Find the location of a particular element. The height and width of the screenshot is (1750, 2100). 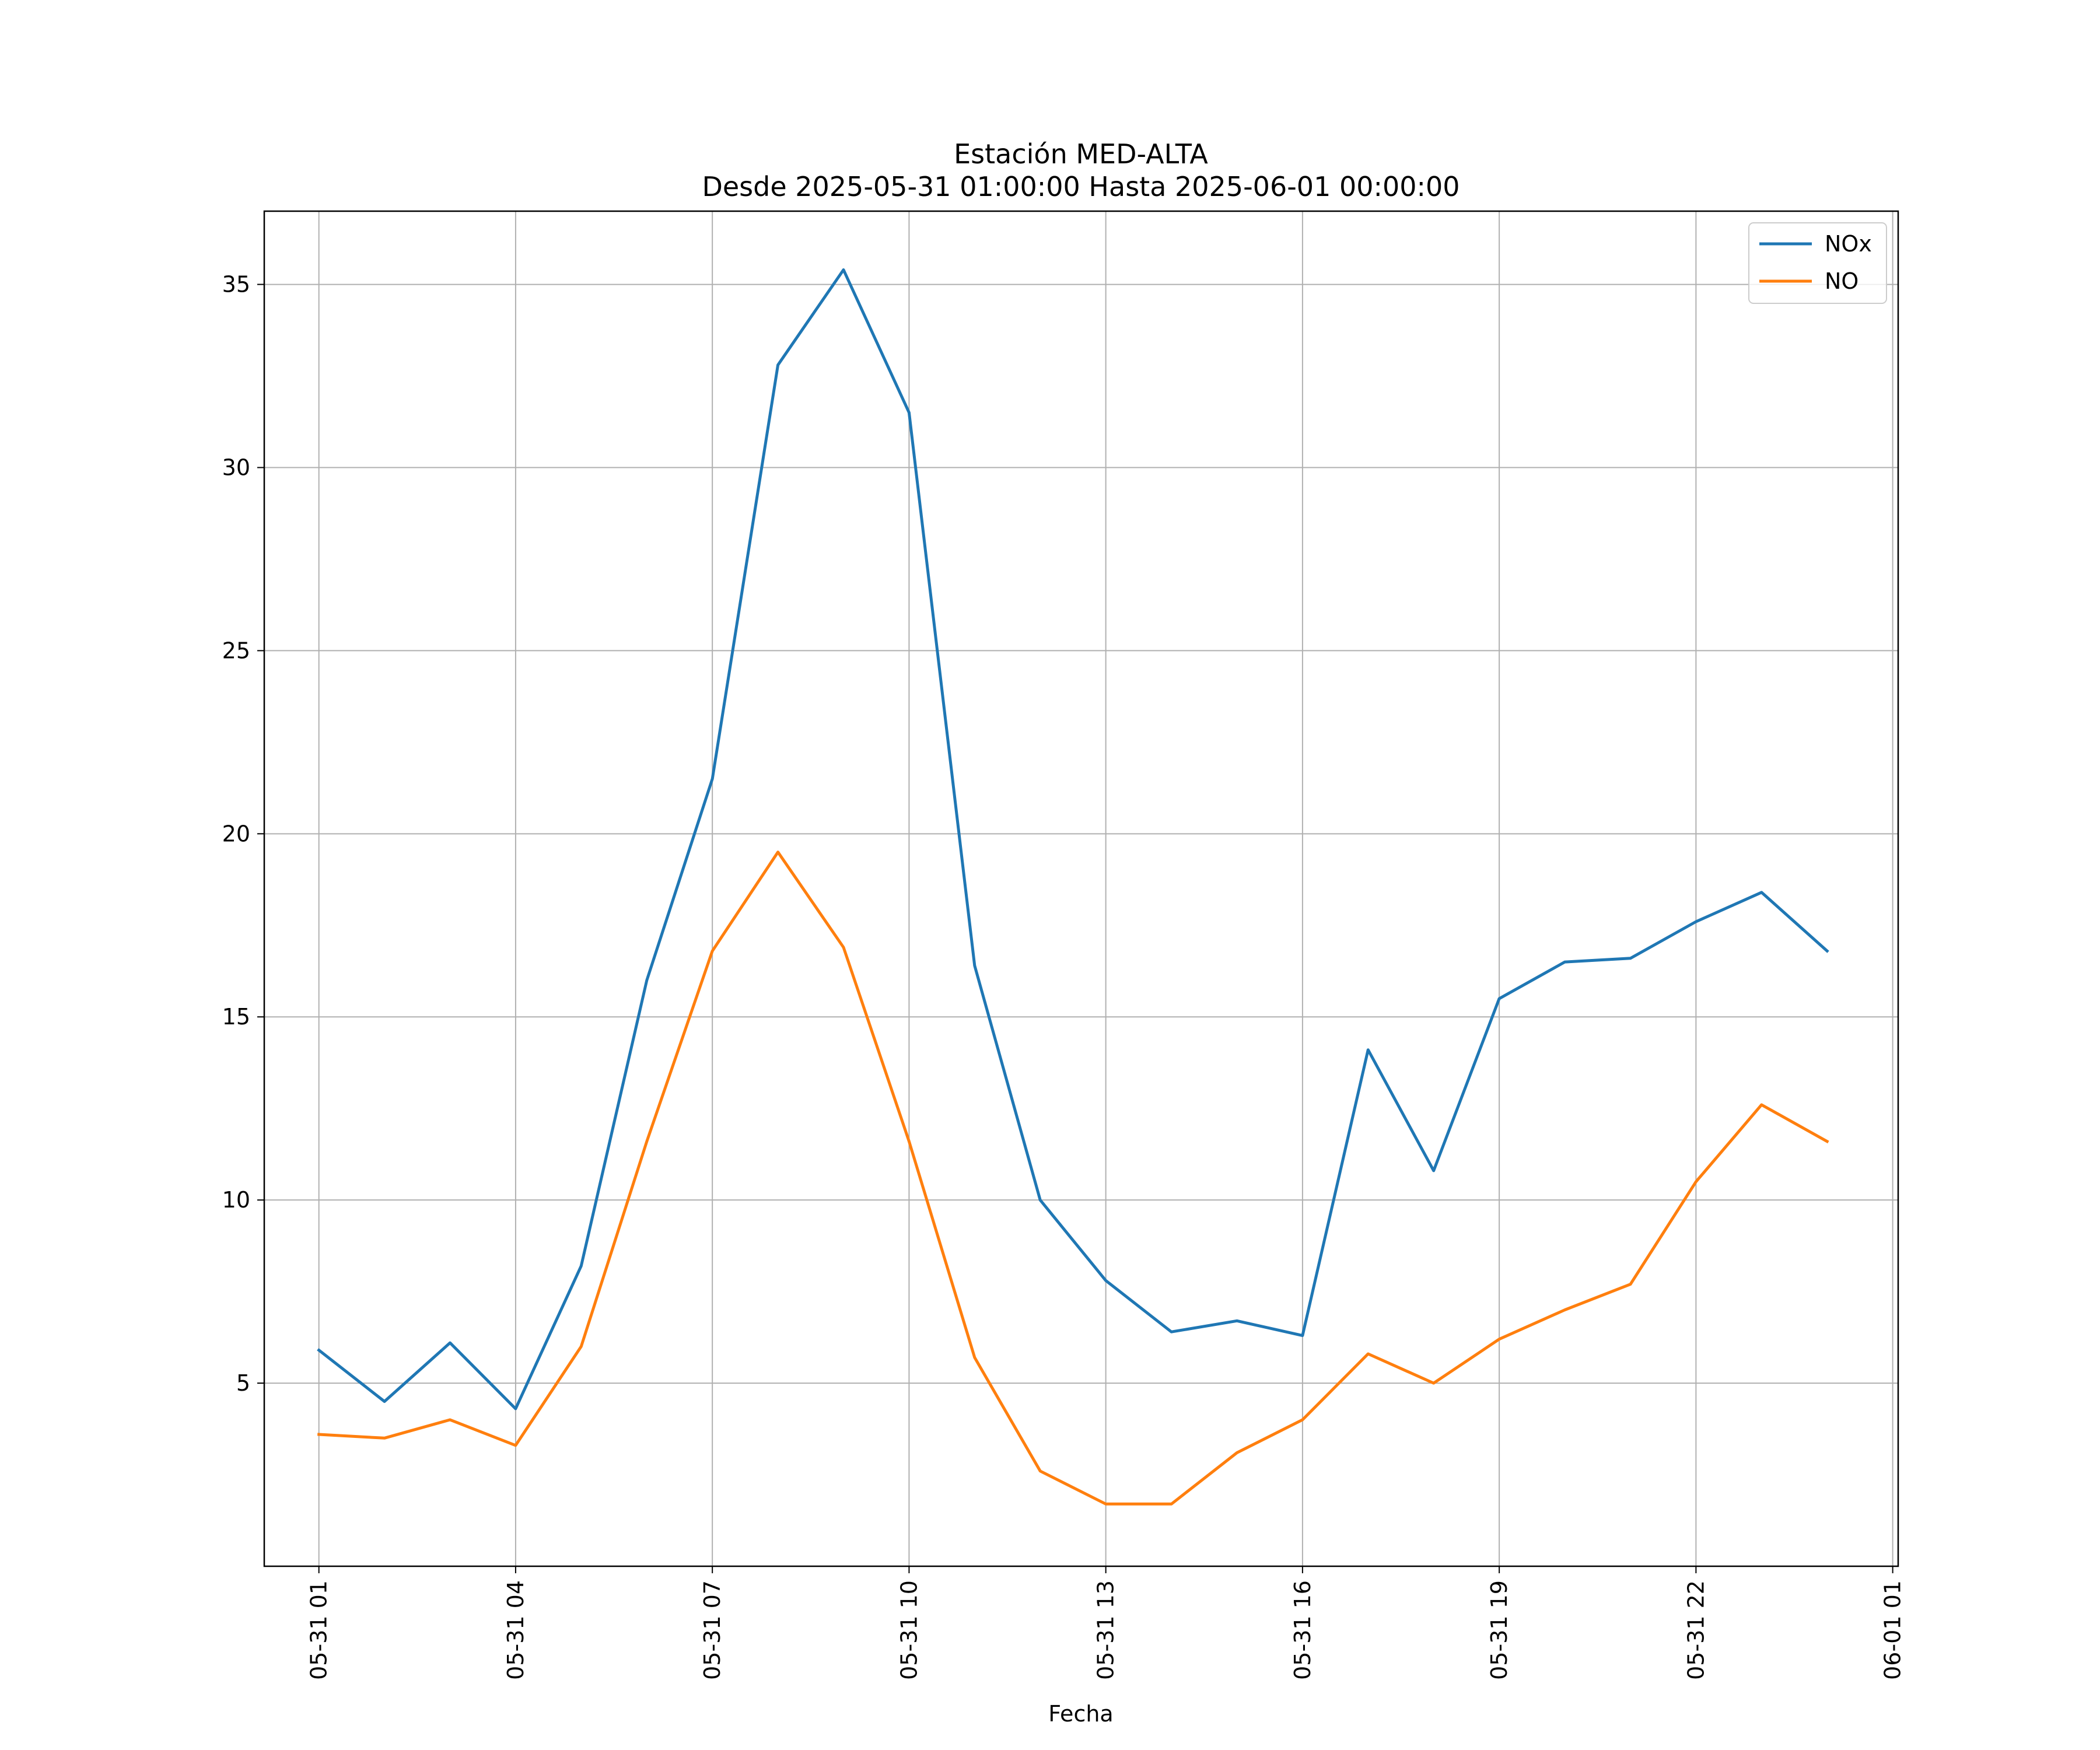

y-tick-label-35: 35 is located at coordinates (236, 285).